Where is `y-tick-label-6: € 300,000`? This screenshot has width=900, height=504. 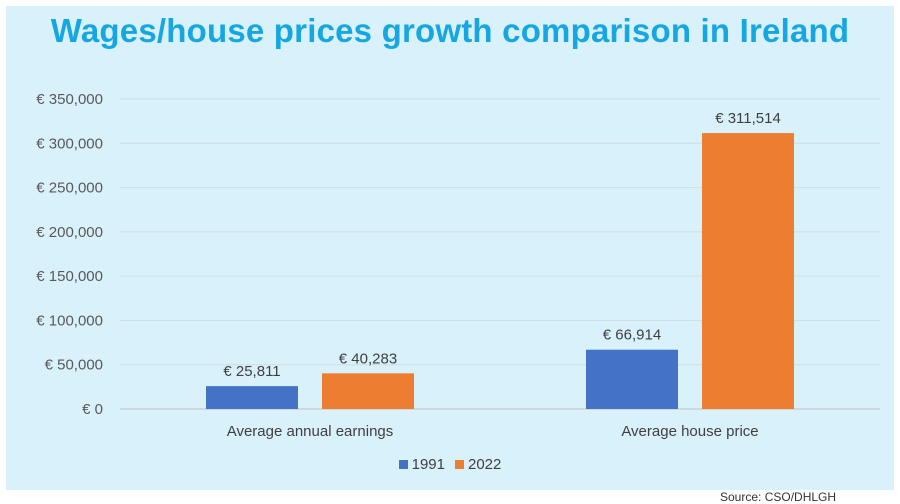
y-tick-label-6: € 300,000 is located at coordinates (69, 143).